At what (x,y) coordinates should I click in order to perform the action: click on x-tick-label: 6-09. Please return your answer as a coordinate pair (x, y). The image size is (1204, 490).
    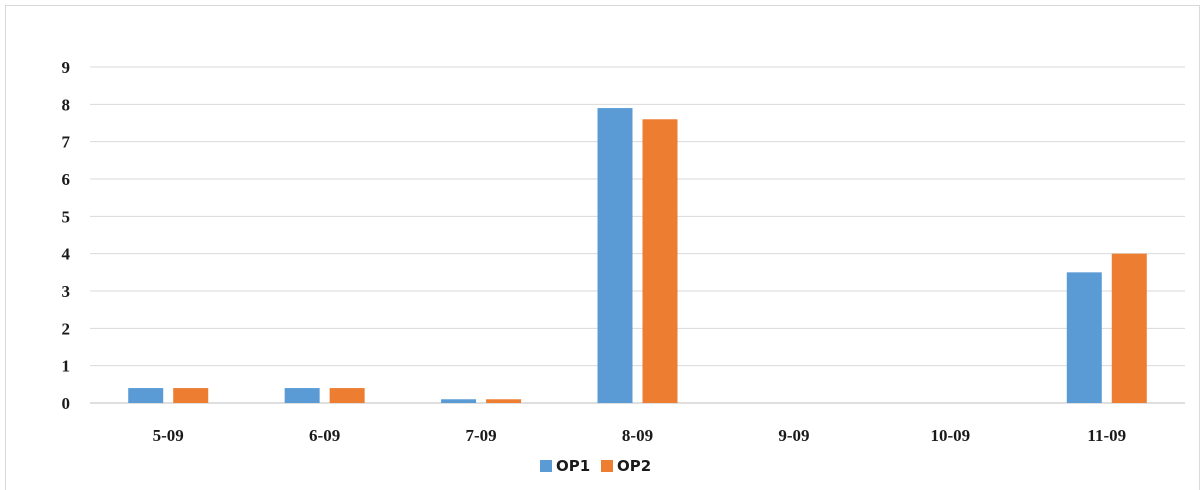
    Looking at the image, I should click on (324, 435).